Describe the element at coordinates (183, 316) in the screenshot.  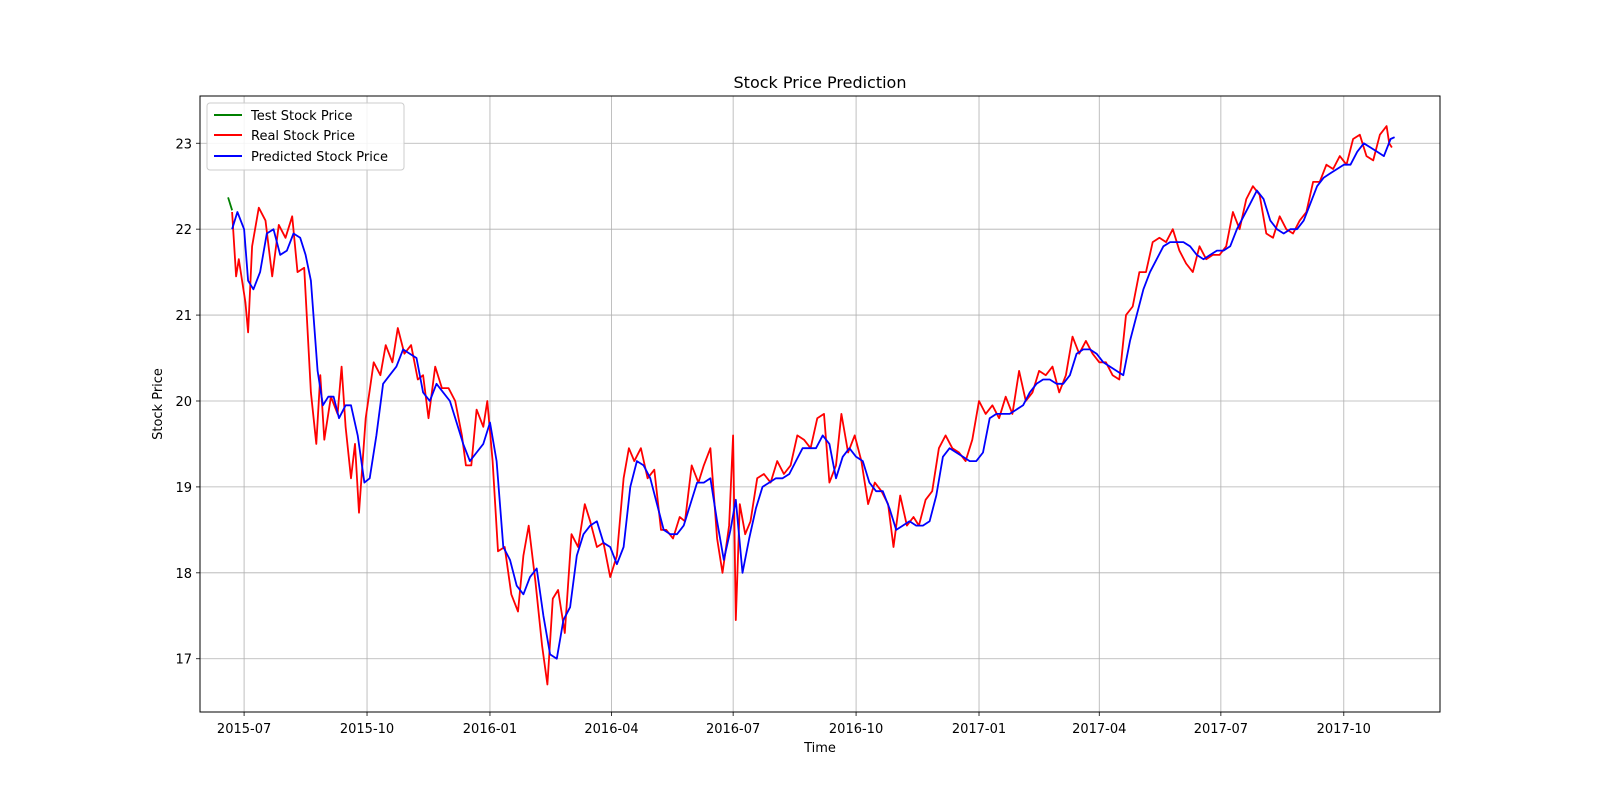
I see `y-tick-label: 21` at that location.